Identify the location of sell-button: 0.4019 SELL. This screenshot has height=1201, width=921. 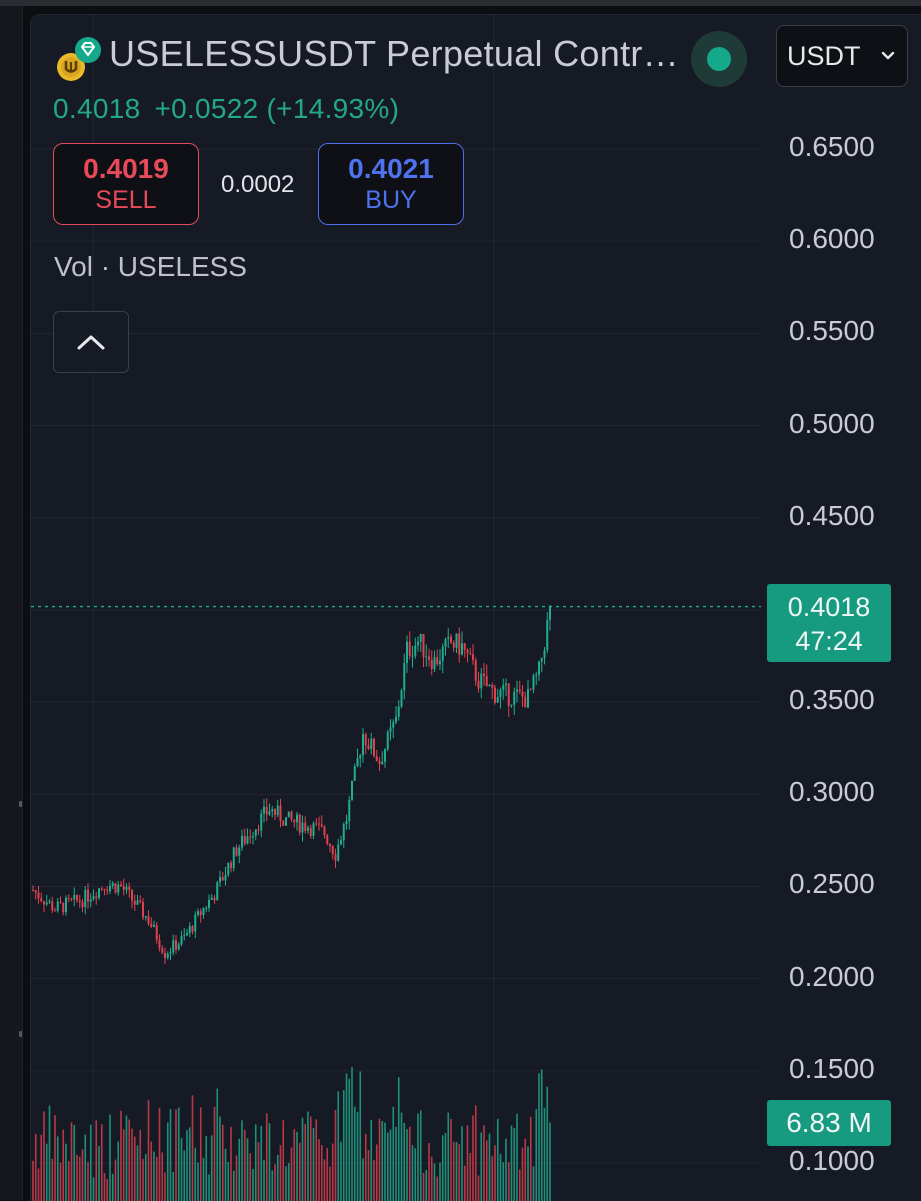
(126, 184).